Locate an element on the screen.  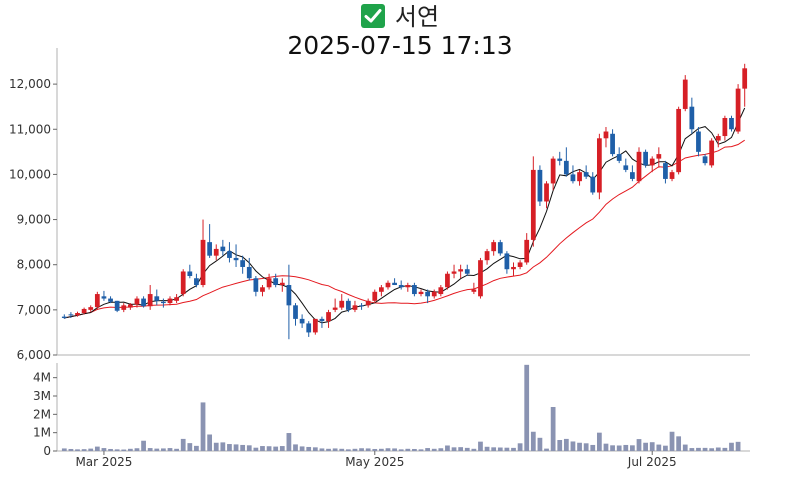
title-line: 서연 is located at coordinates (400, 17).